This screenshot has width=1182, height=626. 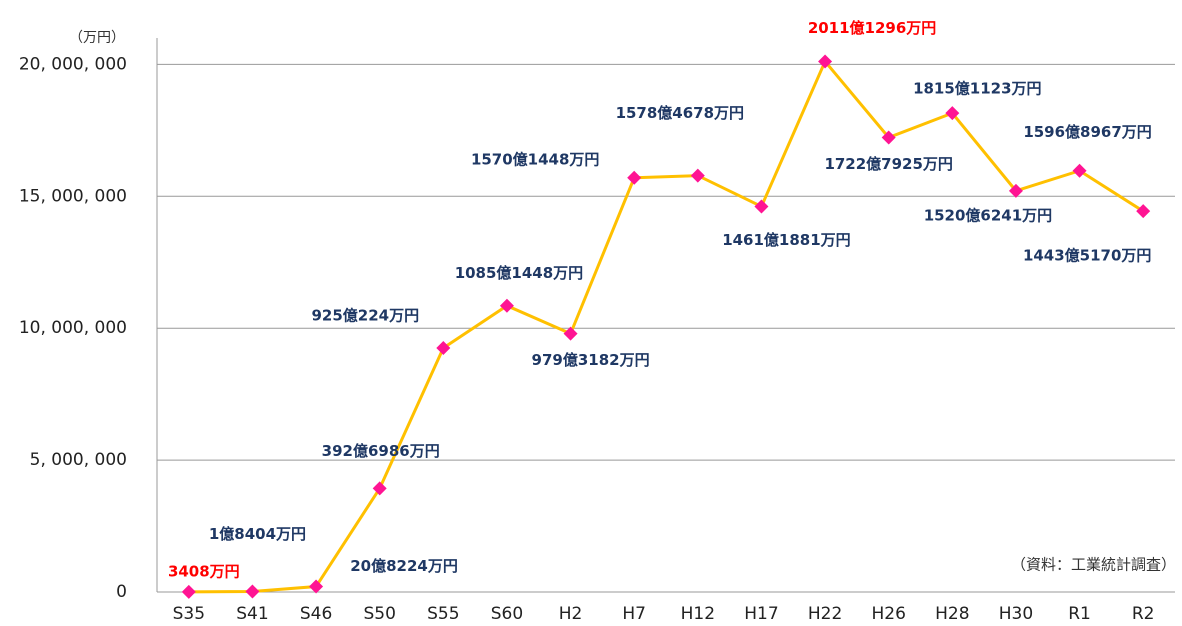 What do you see at coordinates (952, 614) in the screenshot?
I see `x-tick-label: H28` at bounding box center [952, 614].